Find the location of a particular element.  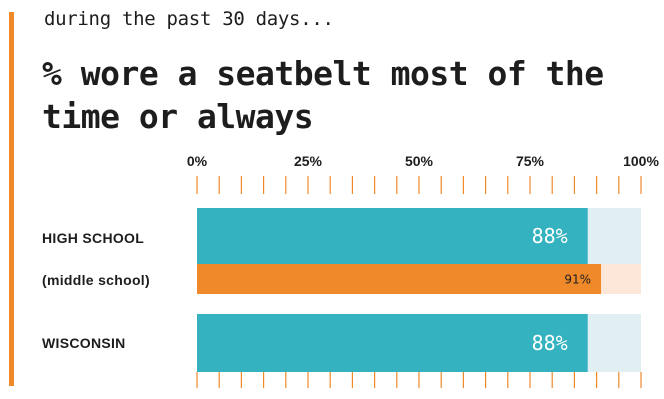

x-tick-label: 50% is located at coordinates (419, 161).